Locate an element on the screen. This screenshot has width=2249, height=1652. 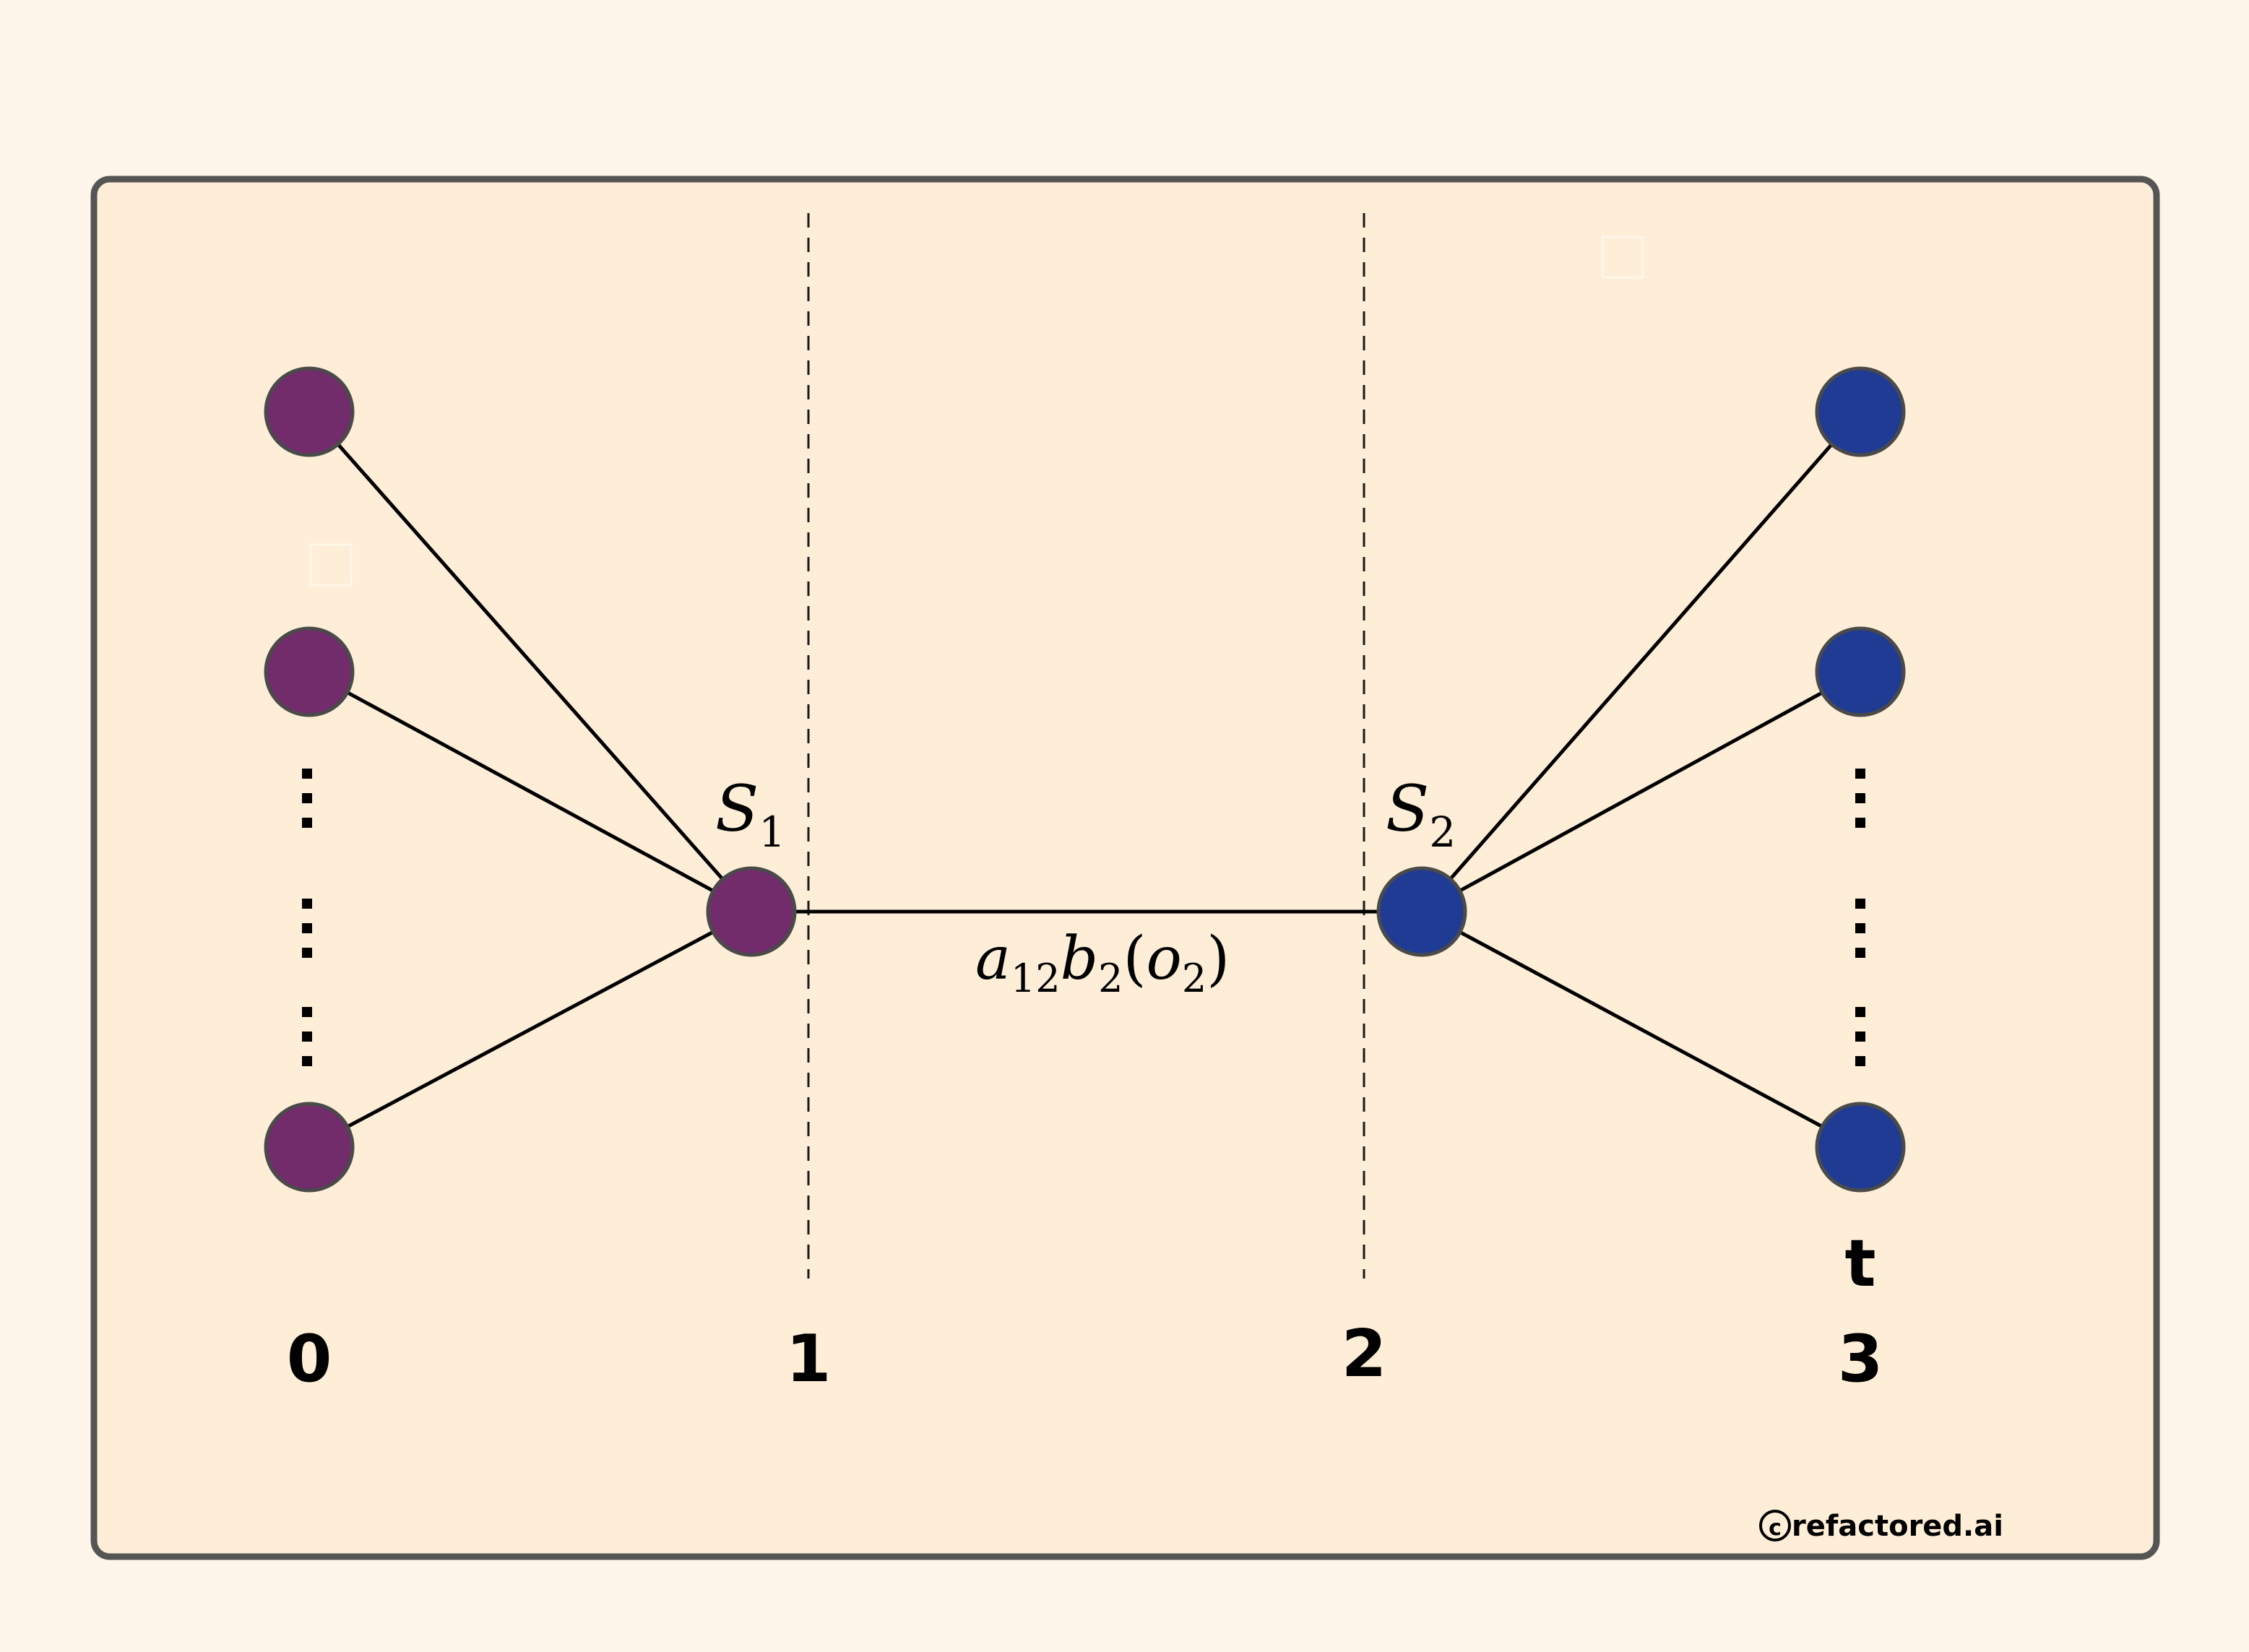
time-label-0: 0 is located at coordinates (309, 1359).